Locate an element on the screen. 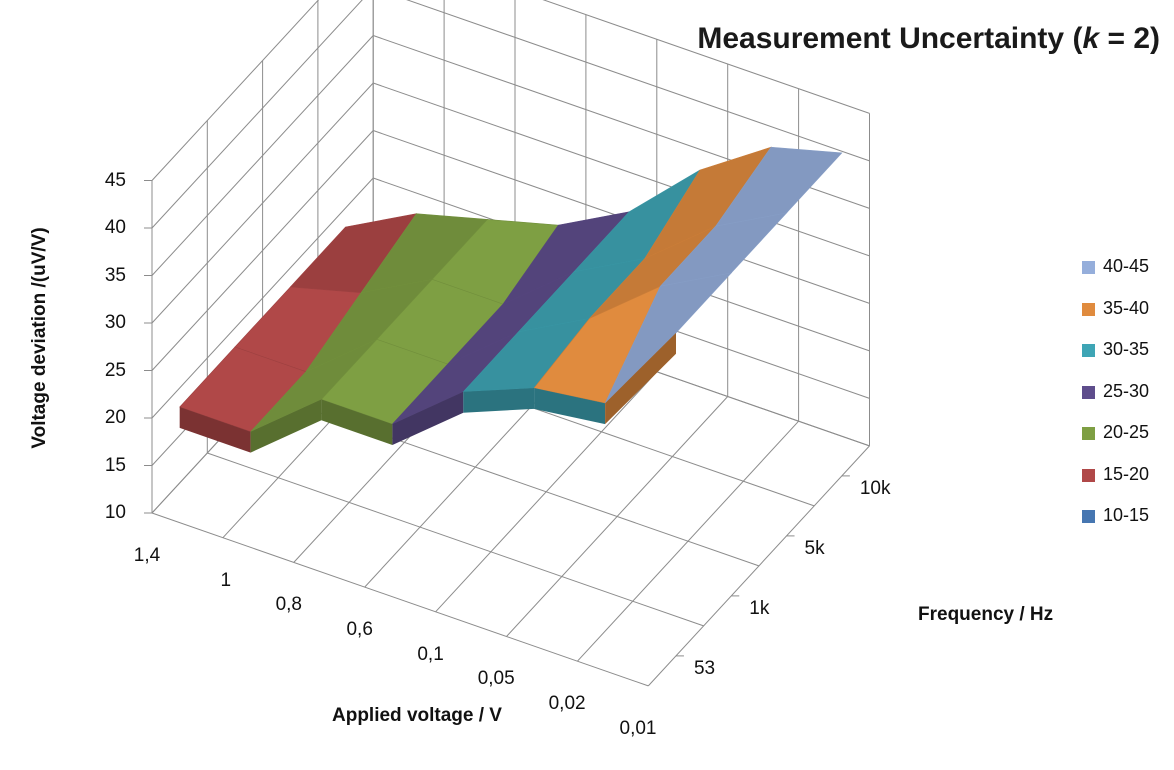 The image size is (1174, 770). voltage-tick-label: 0,02 is located at coordinates (567, 704).